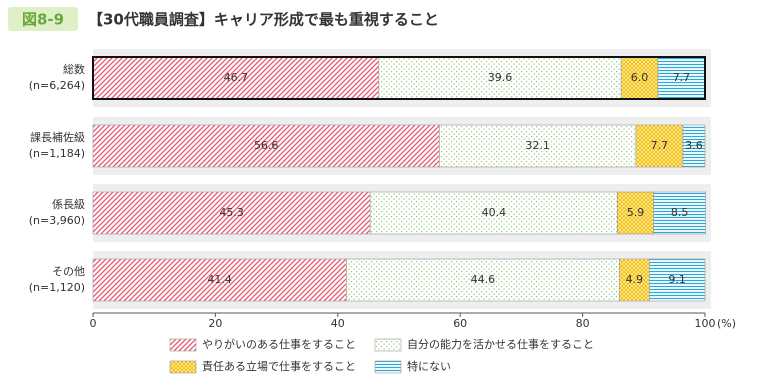 The image size is (760, 386). Describe the element at coordinates (399, 78) in the screenshot. I see `highlight-frame` at that location.